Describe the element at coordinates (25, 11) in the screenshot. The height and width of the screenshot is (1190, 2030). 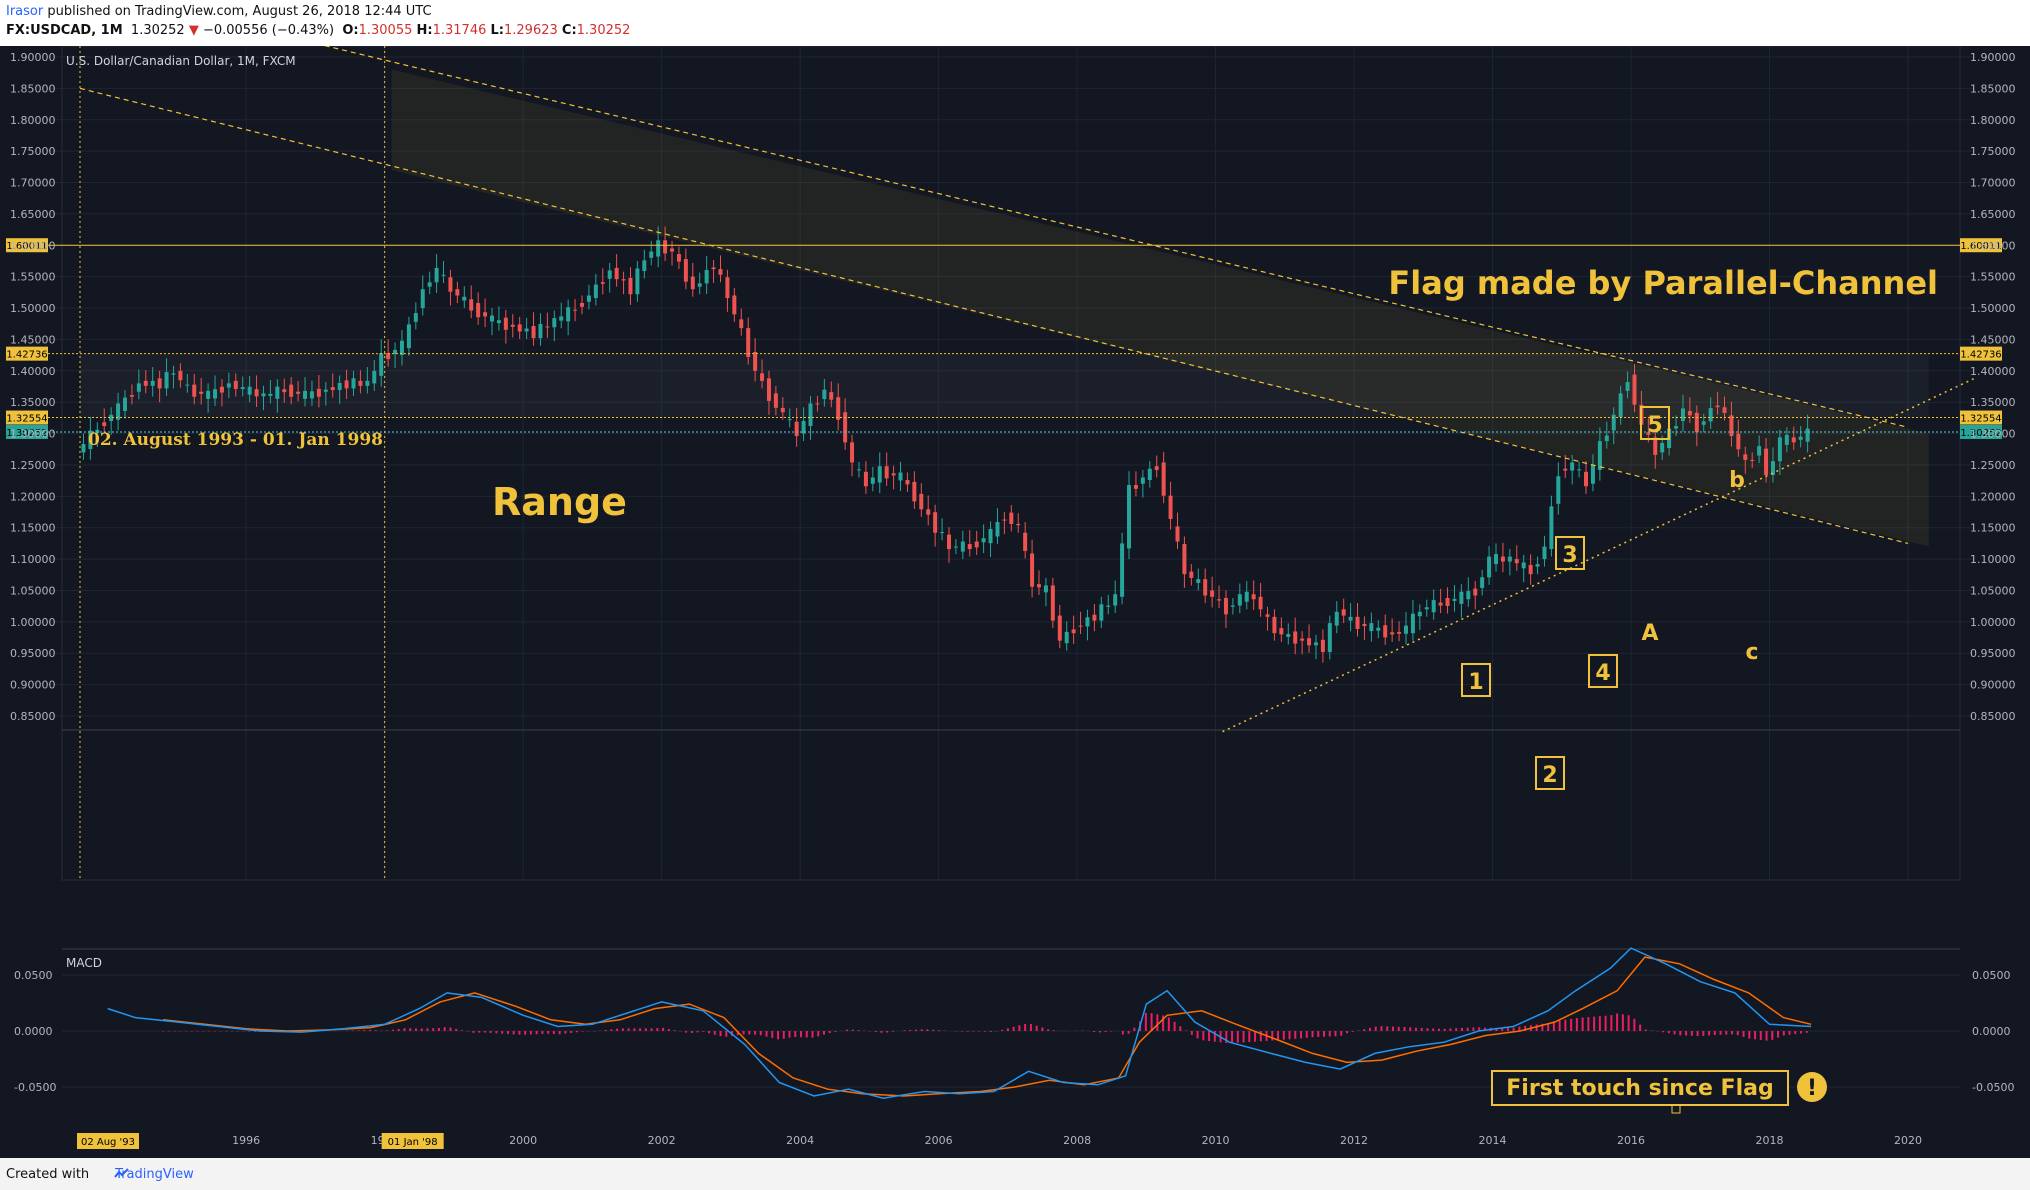
I see `author-link: Irasor` at that location.